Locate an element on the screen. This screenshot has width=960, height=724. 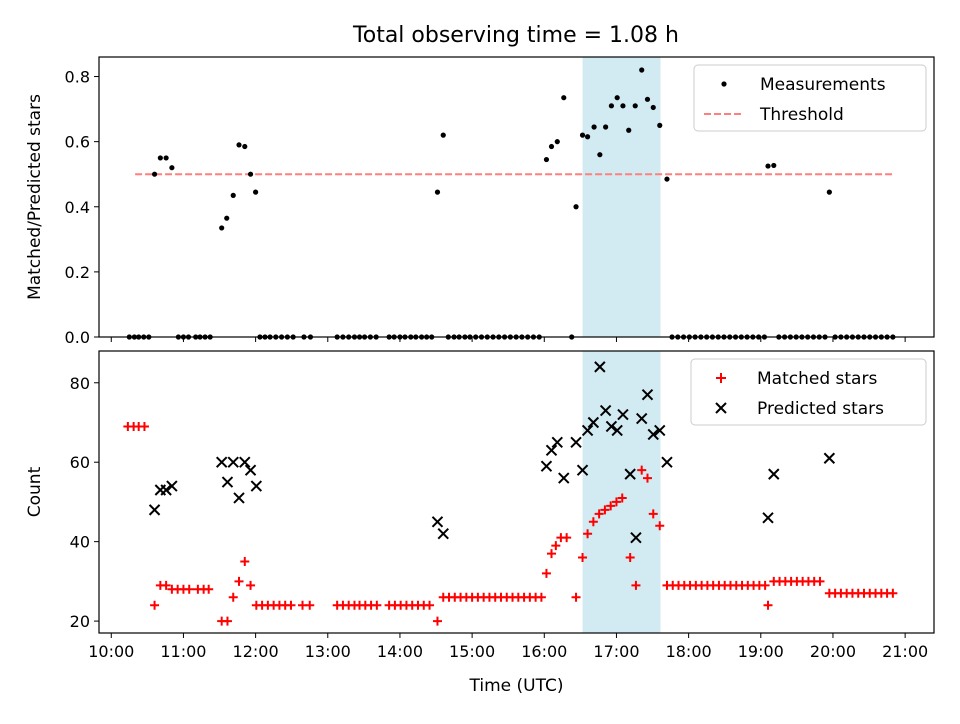
y-axis-label: Matched/Predicted stars is located at coordinates (35, 197).